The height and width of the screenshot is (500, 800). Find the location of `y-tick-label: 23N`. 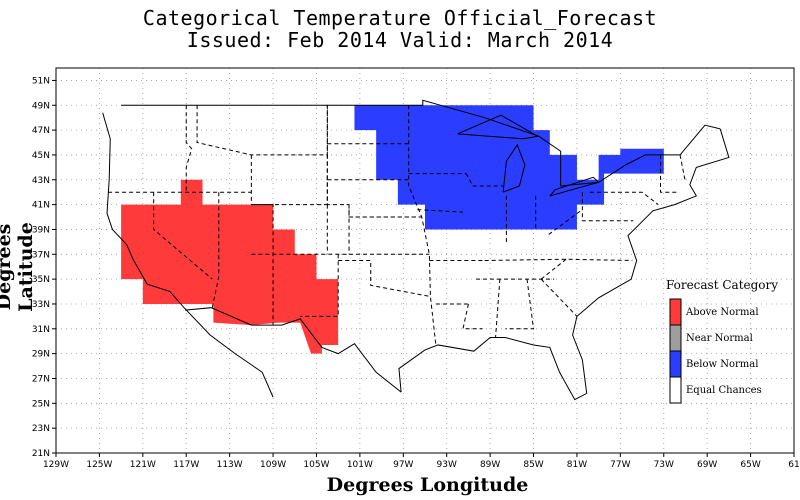

y-tick-label: 23N is located at coordinates (41, 429).